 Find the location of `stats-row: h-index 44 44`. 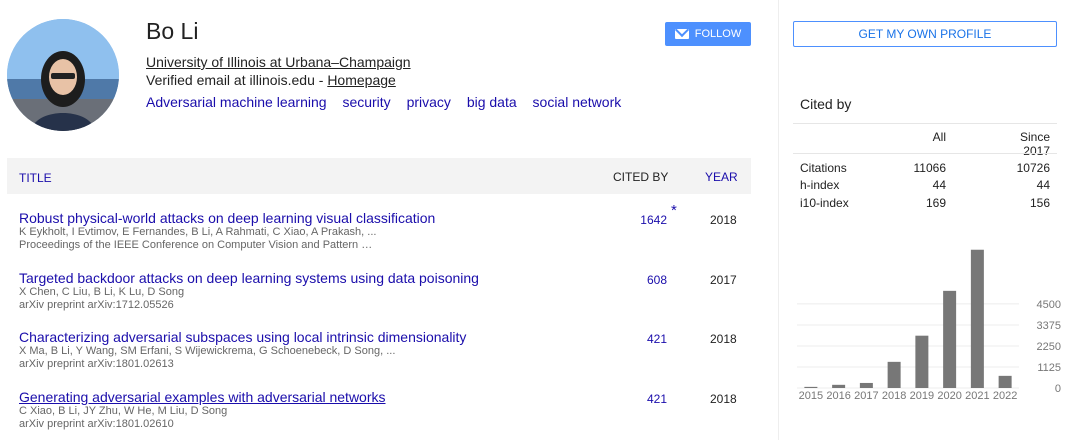

stats-row: h-index 44 44 is located at coordinates (928, 186).